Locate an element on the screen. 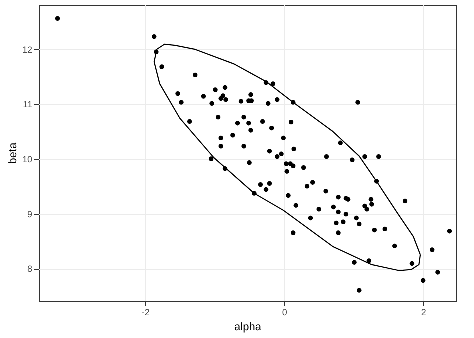  x-tick-label: -2 is located at coordinates (146, 313).